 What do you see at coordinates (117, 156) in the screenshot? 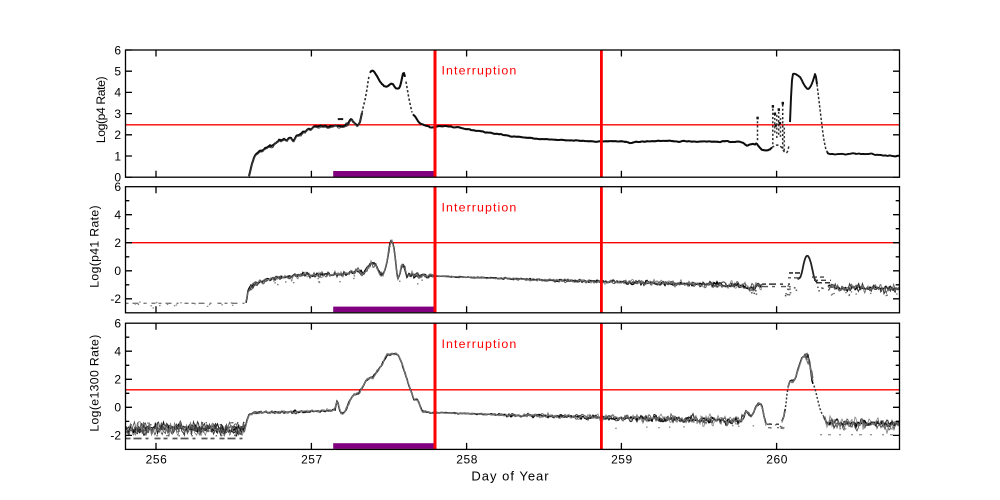
I see `svg-text: 1` at bounding box center [117, 156].